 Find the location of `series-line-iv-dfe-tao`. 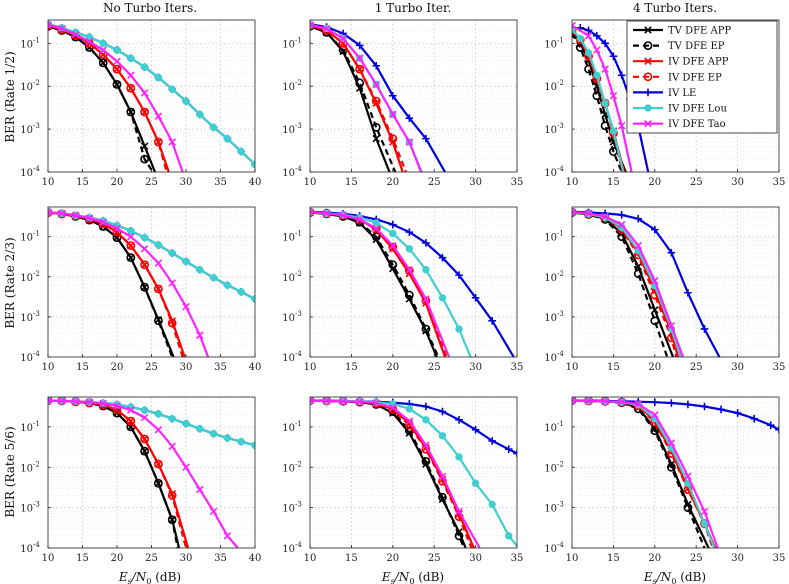

series-line-iv-dfe-tao is located at coordinates (628, 284).